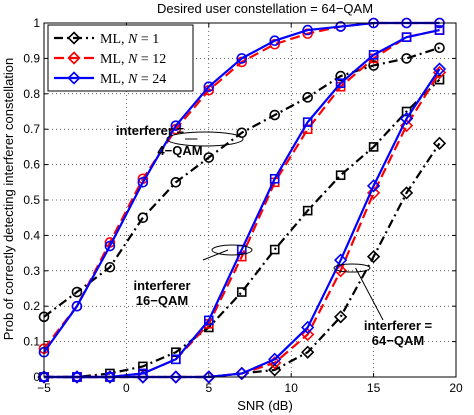 The width and height of the screenshot is (474, 415). What do you see at coordinates (398, 340) in the screenshot?
I see `annotation-line-2: 64−QAM` at bounding box center [398, 340].